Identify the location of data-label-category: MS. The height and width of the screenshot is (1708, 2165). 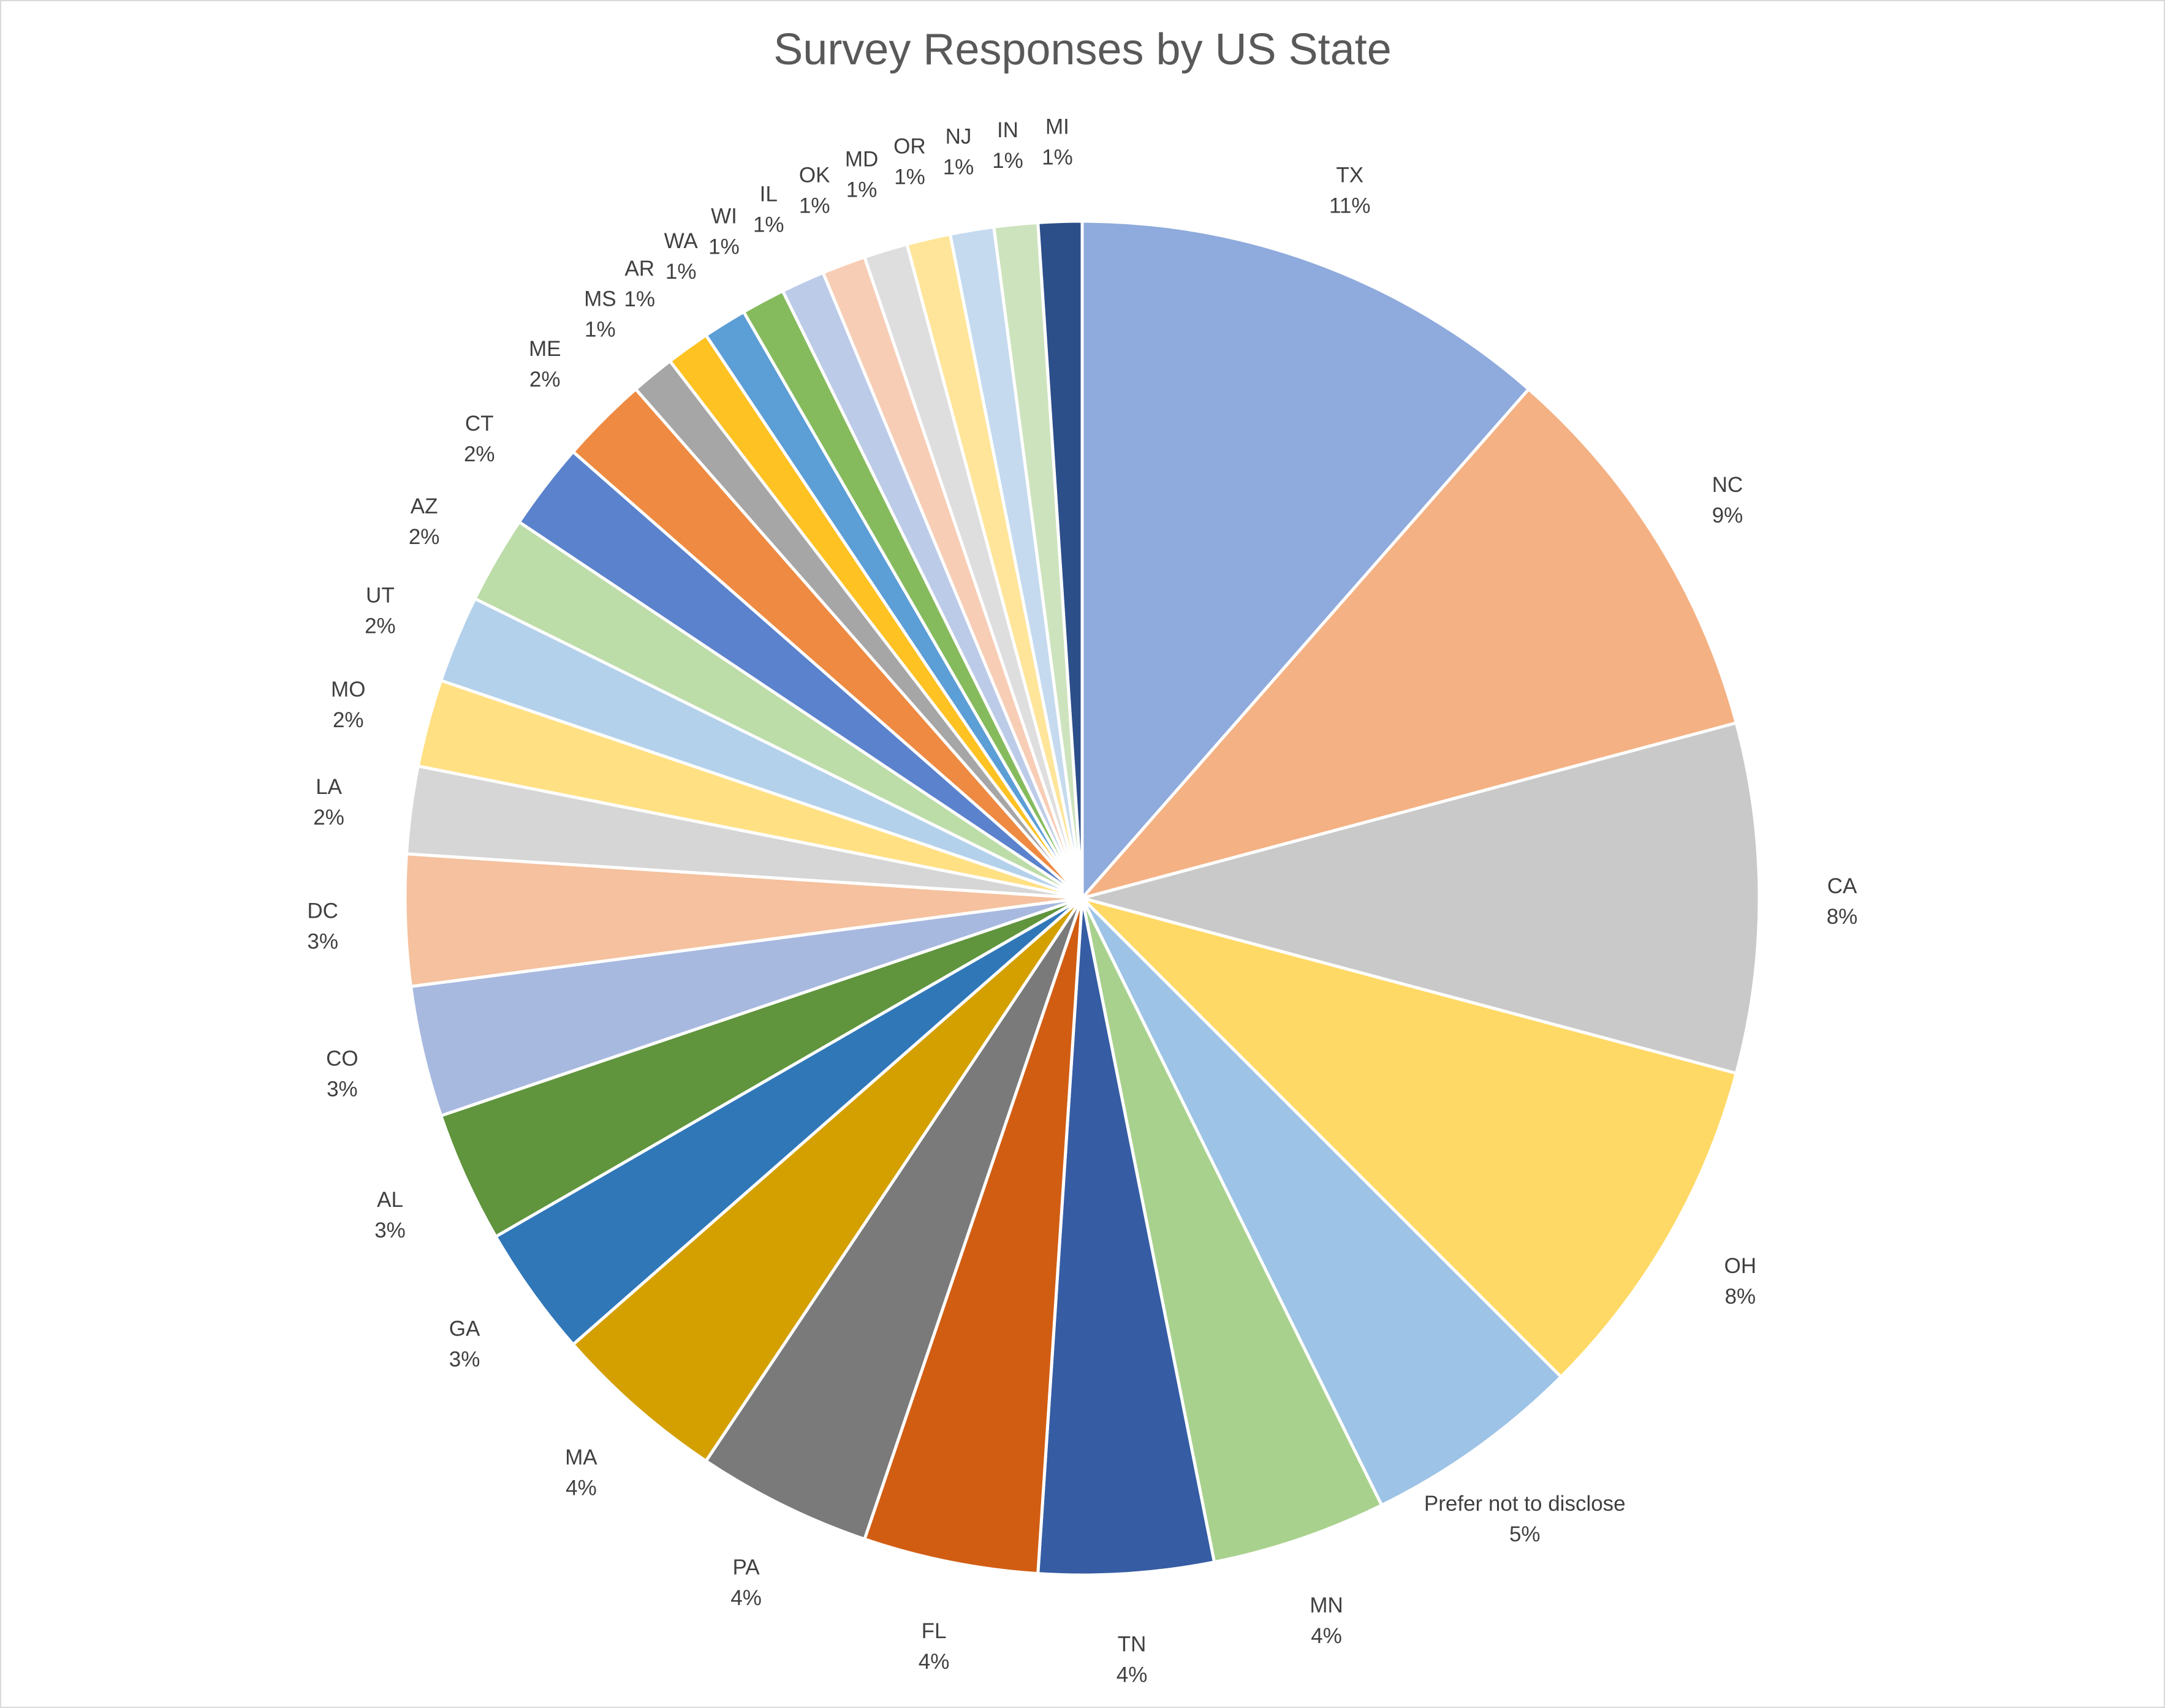
(600, 299).